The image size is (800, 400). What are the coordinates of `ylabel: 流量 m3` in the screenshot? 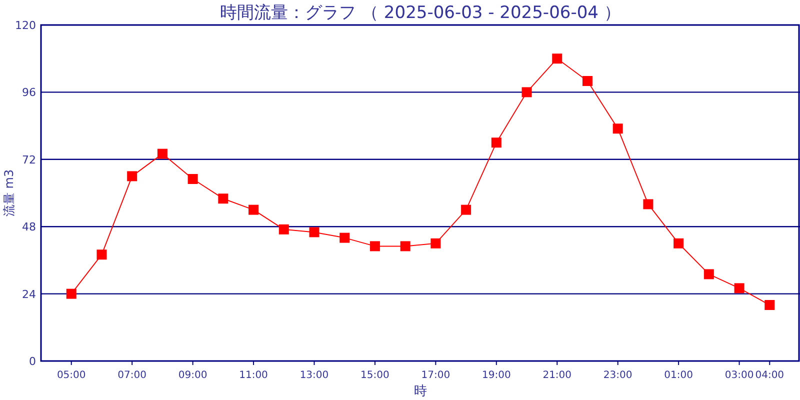 It's located at (9, 193).